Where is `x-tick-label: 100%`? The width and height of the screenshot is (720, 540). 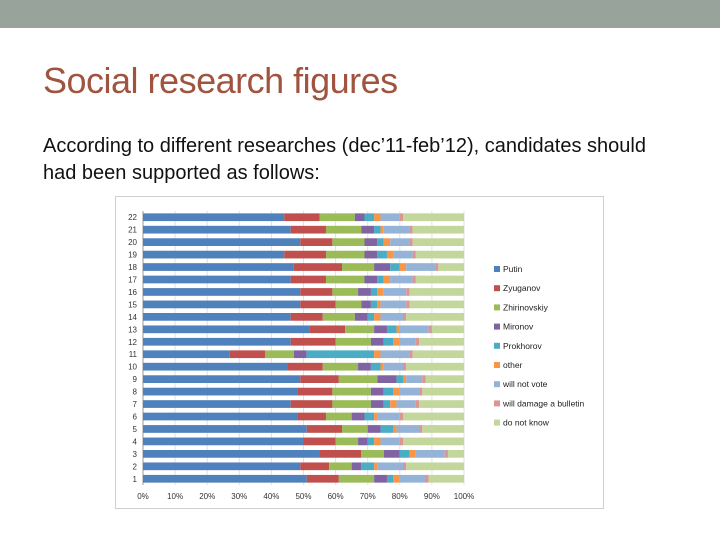 x-tick-label: 100% is located at coordinates (464, 496).